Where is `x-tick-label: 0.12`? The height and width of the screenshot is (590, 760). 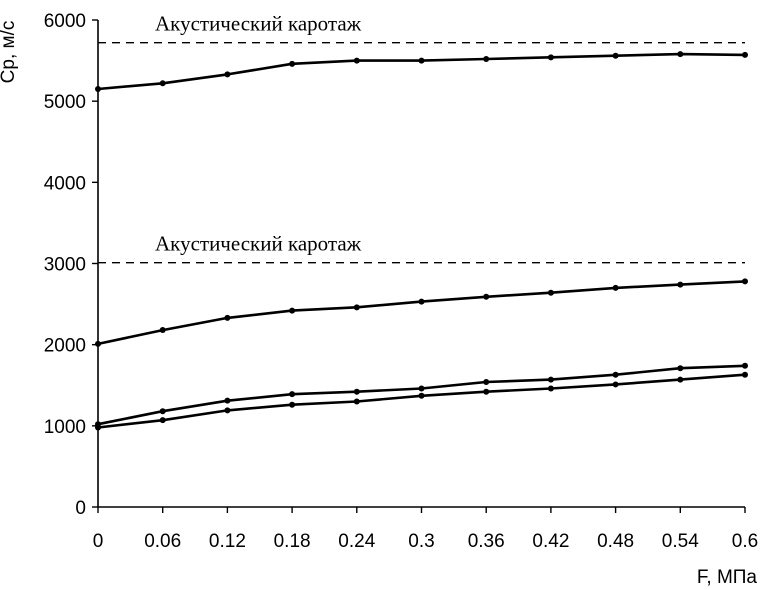
x-tick-label: 0.12 is located at coordinates (227, 541).